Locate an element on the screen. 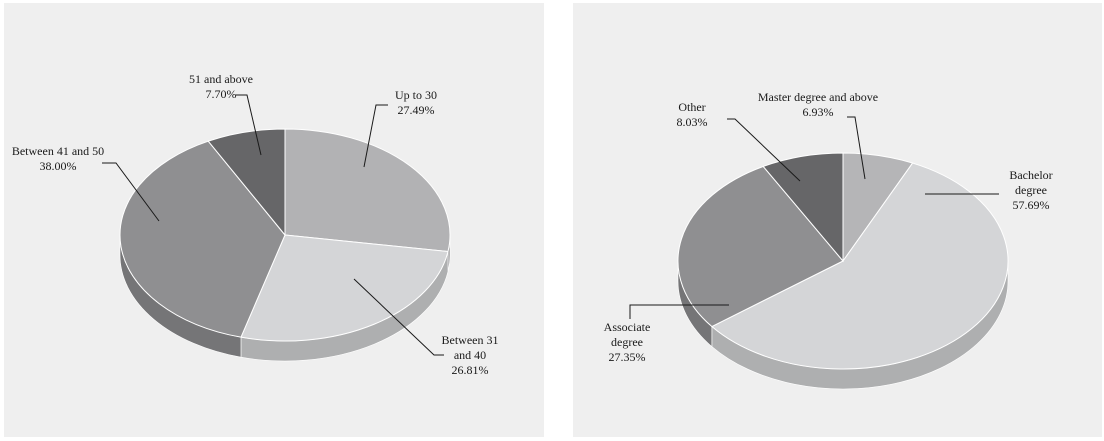 The width and height of the screenshot is (1104, 441). slice-label-education-2: Bachelor degree 57.69% is located at coordinates (1030, 190).